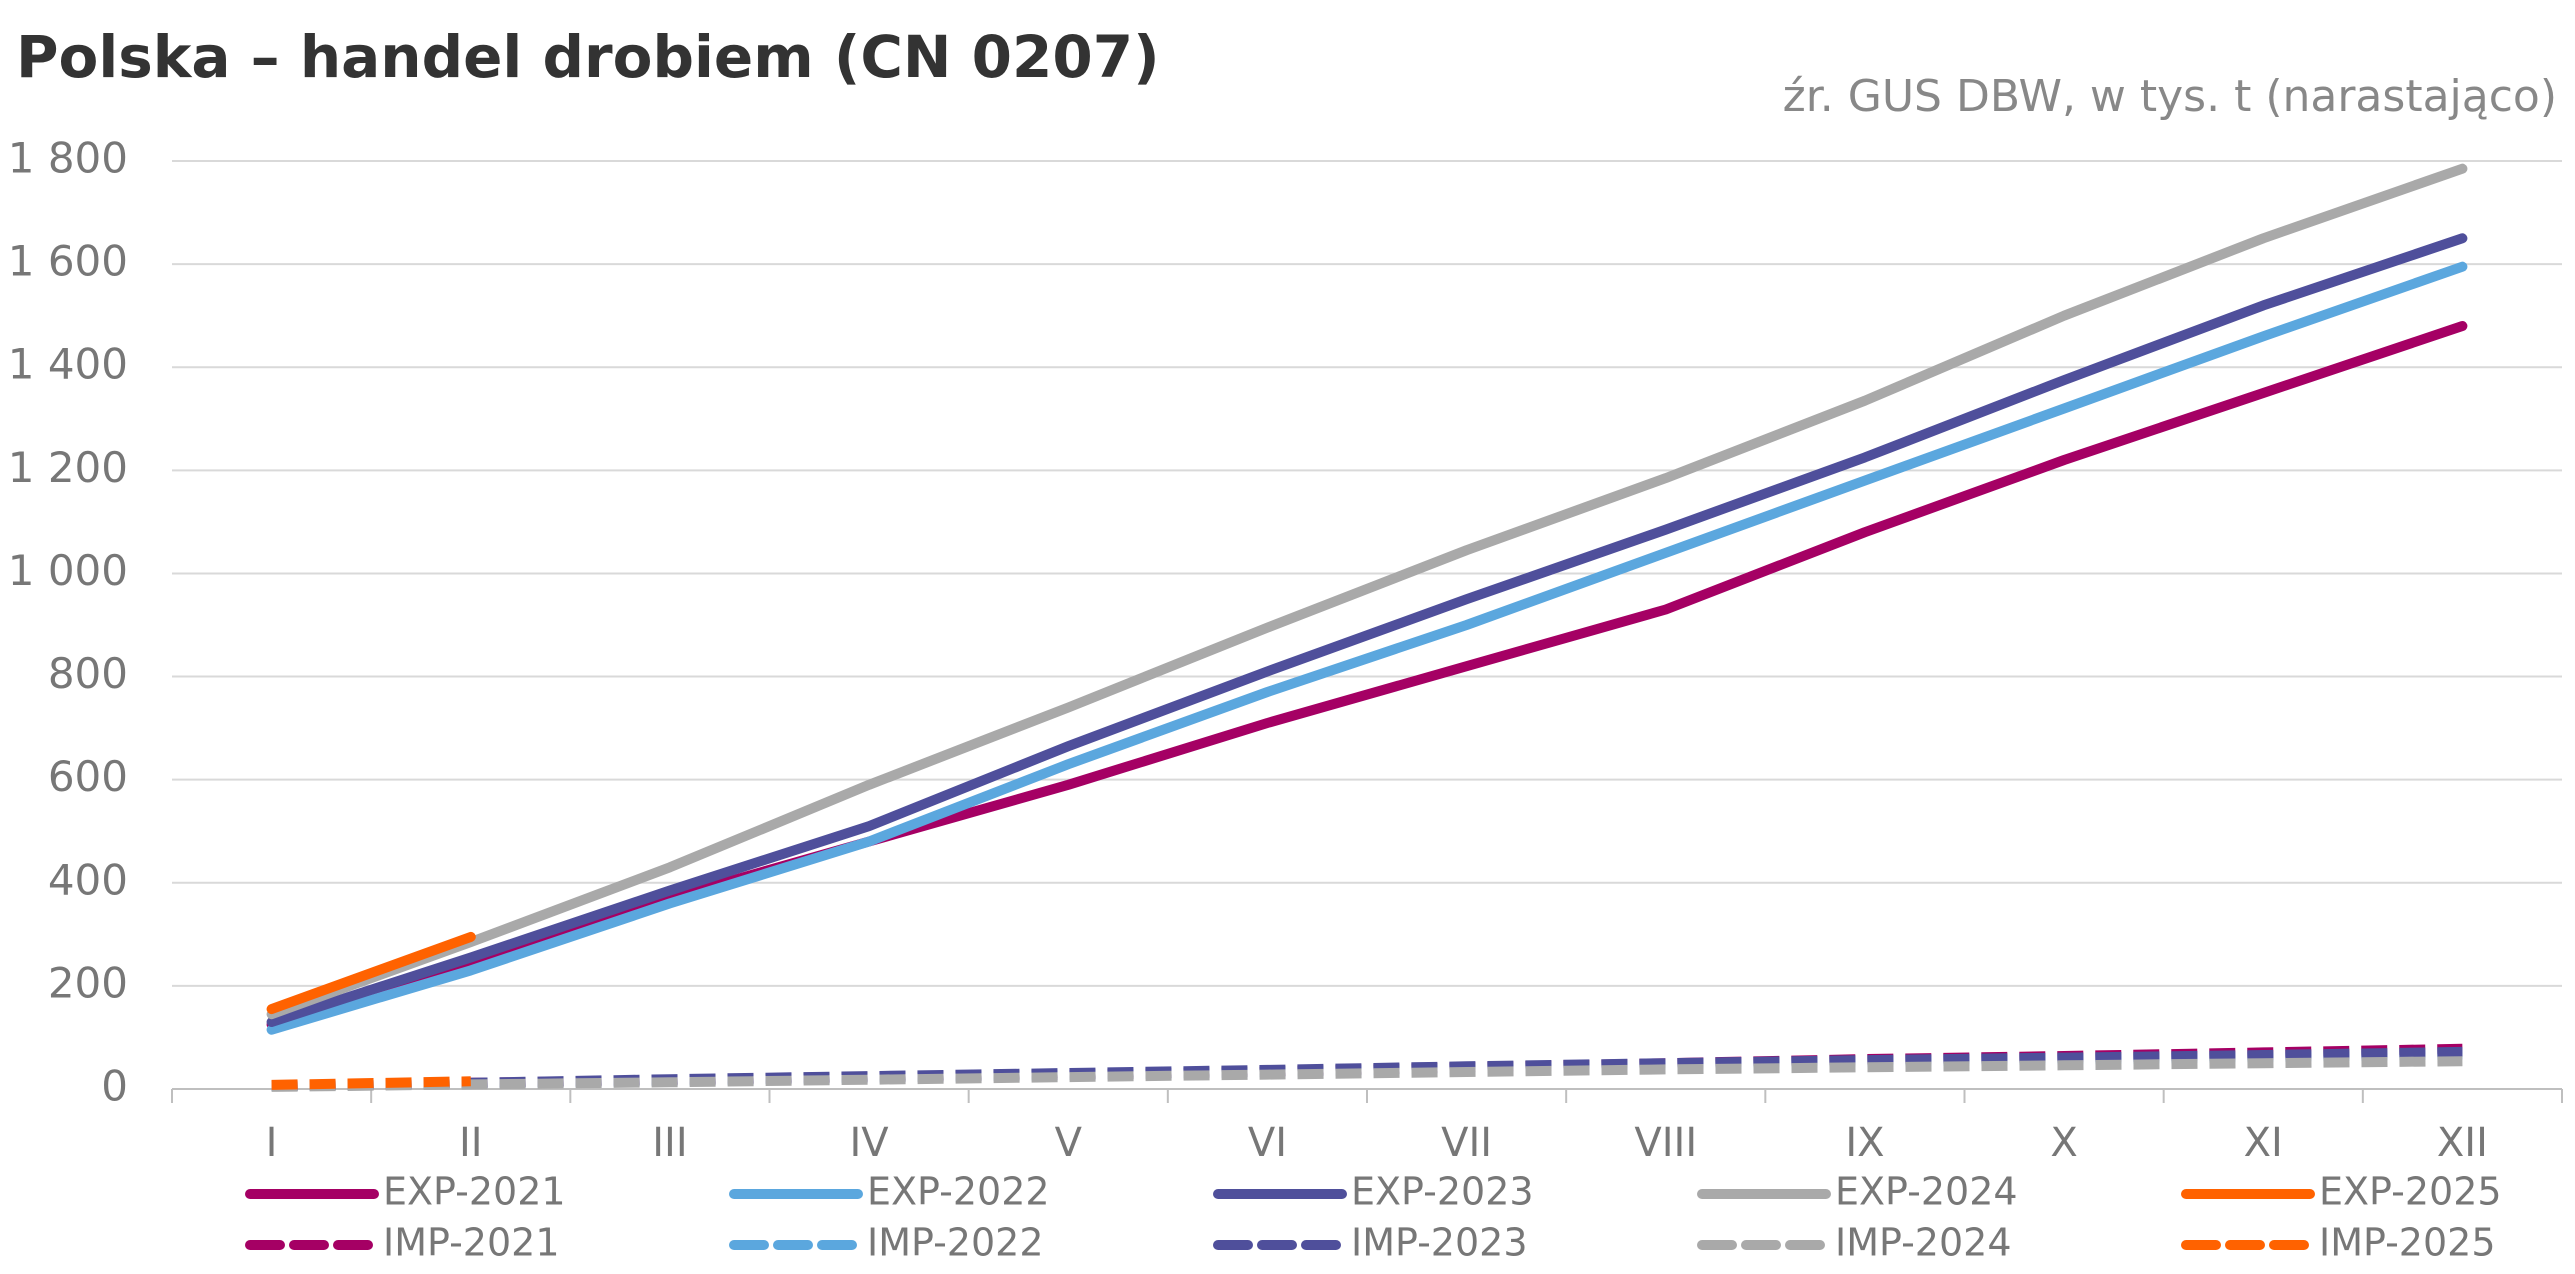  Describe the element at coordinates (2410, 1192) in the screenshot. I see `legend-label: EXP-2025` at that location.